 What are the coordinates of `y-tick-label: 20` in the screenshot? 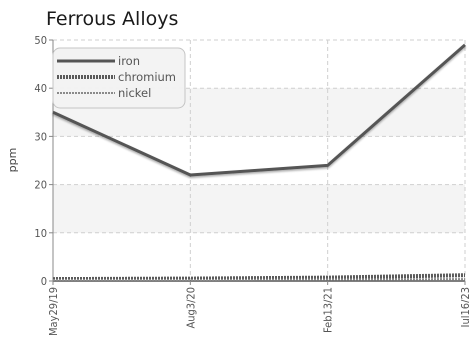 It's located at (40, 185).